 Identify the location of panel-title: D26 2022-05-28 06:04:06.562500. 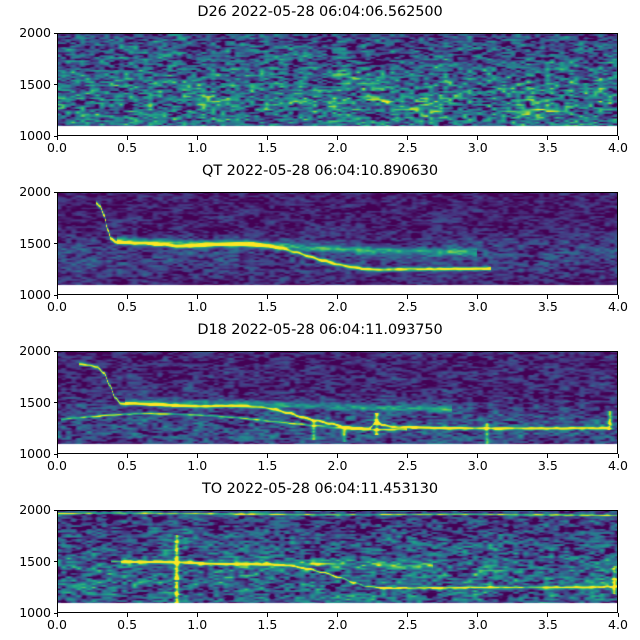
(320, 12).